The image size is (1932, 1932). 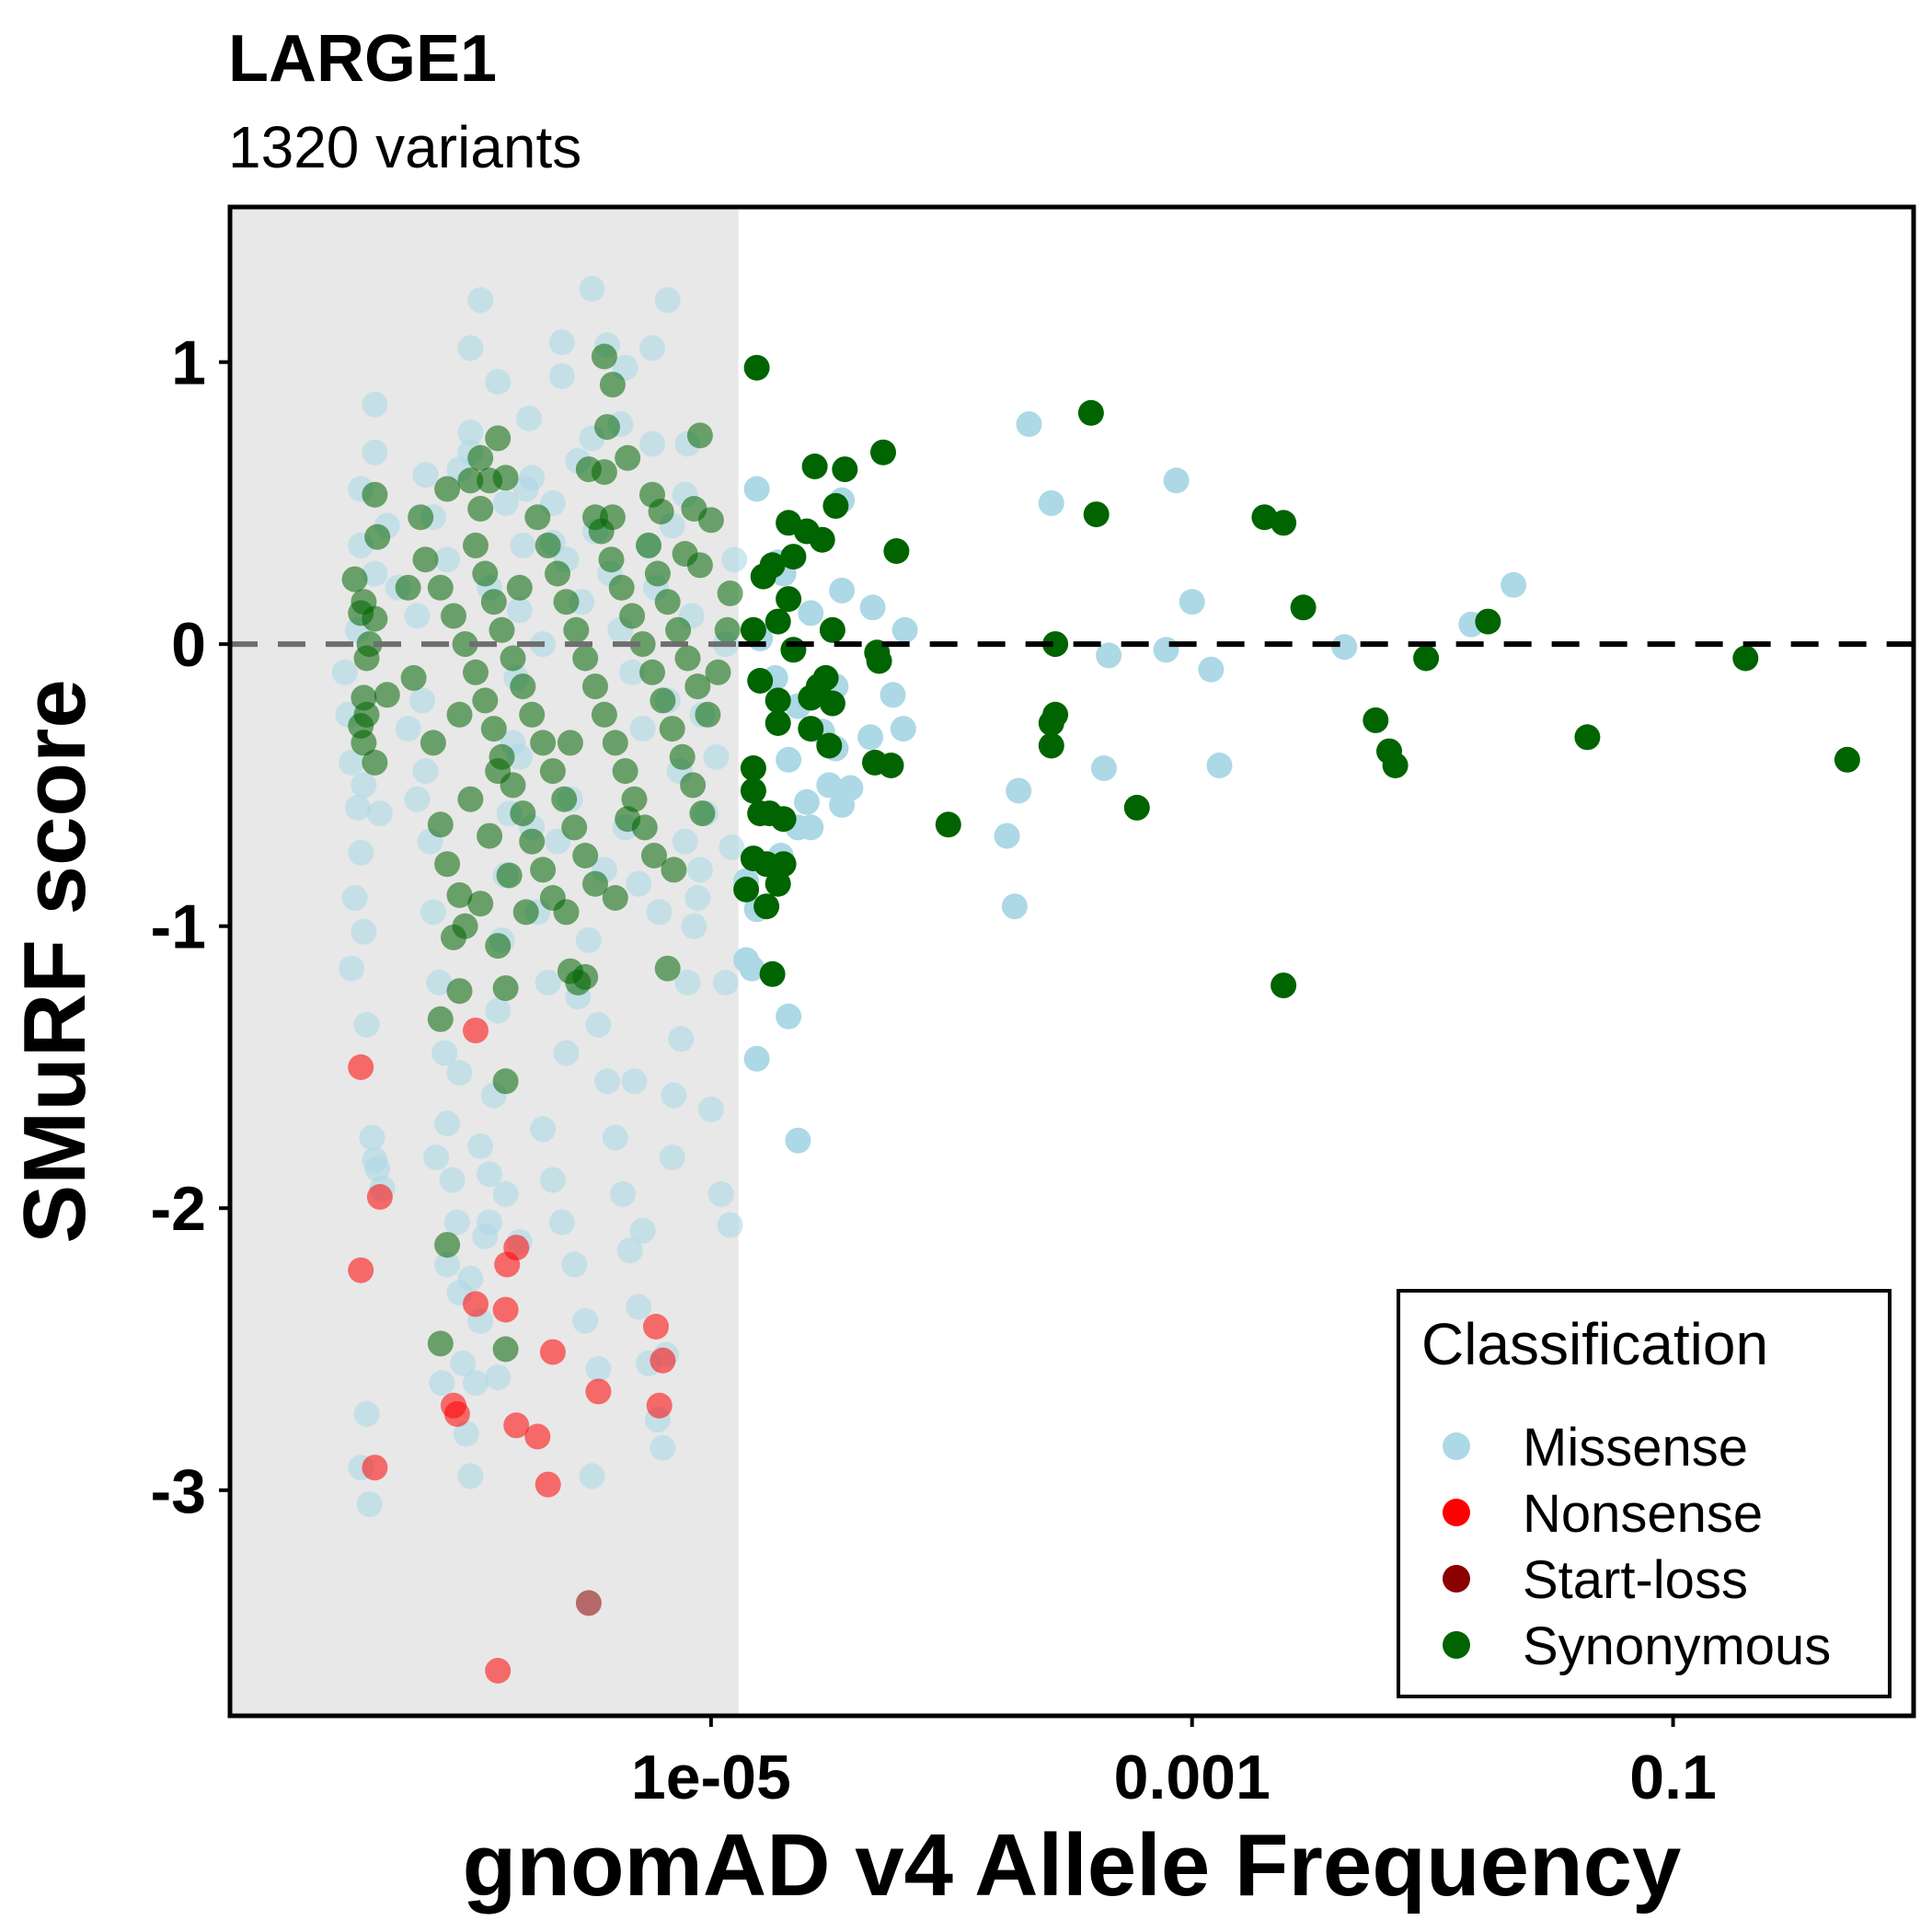 I want to click on x-tick-label: 1e-05, so click(x=711, y=1777).